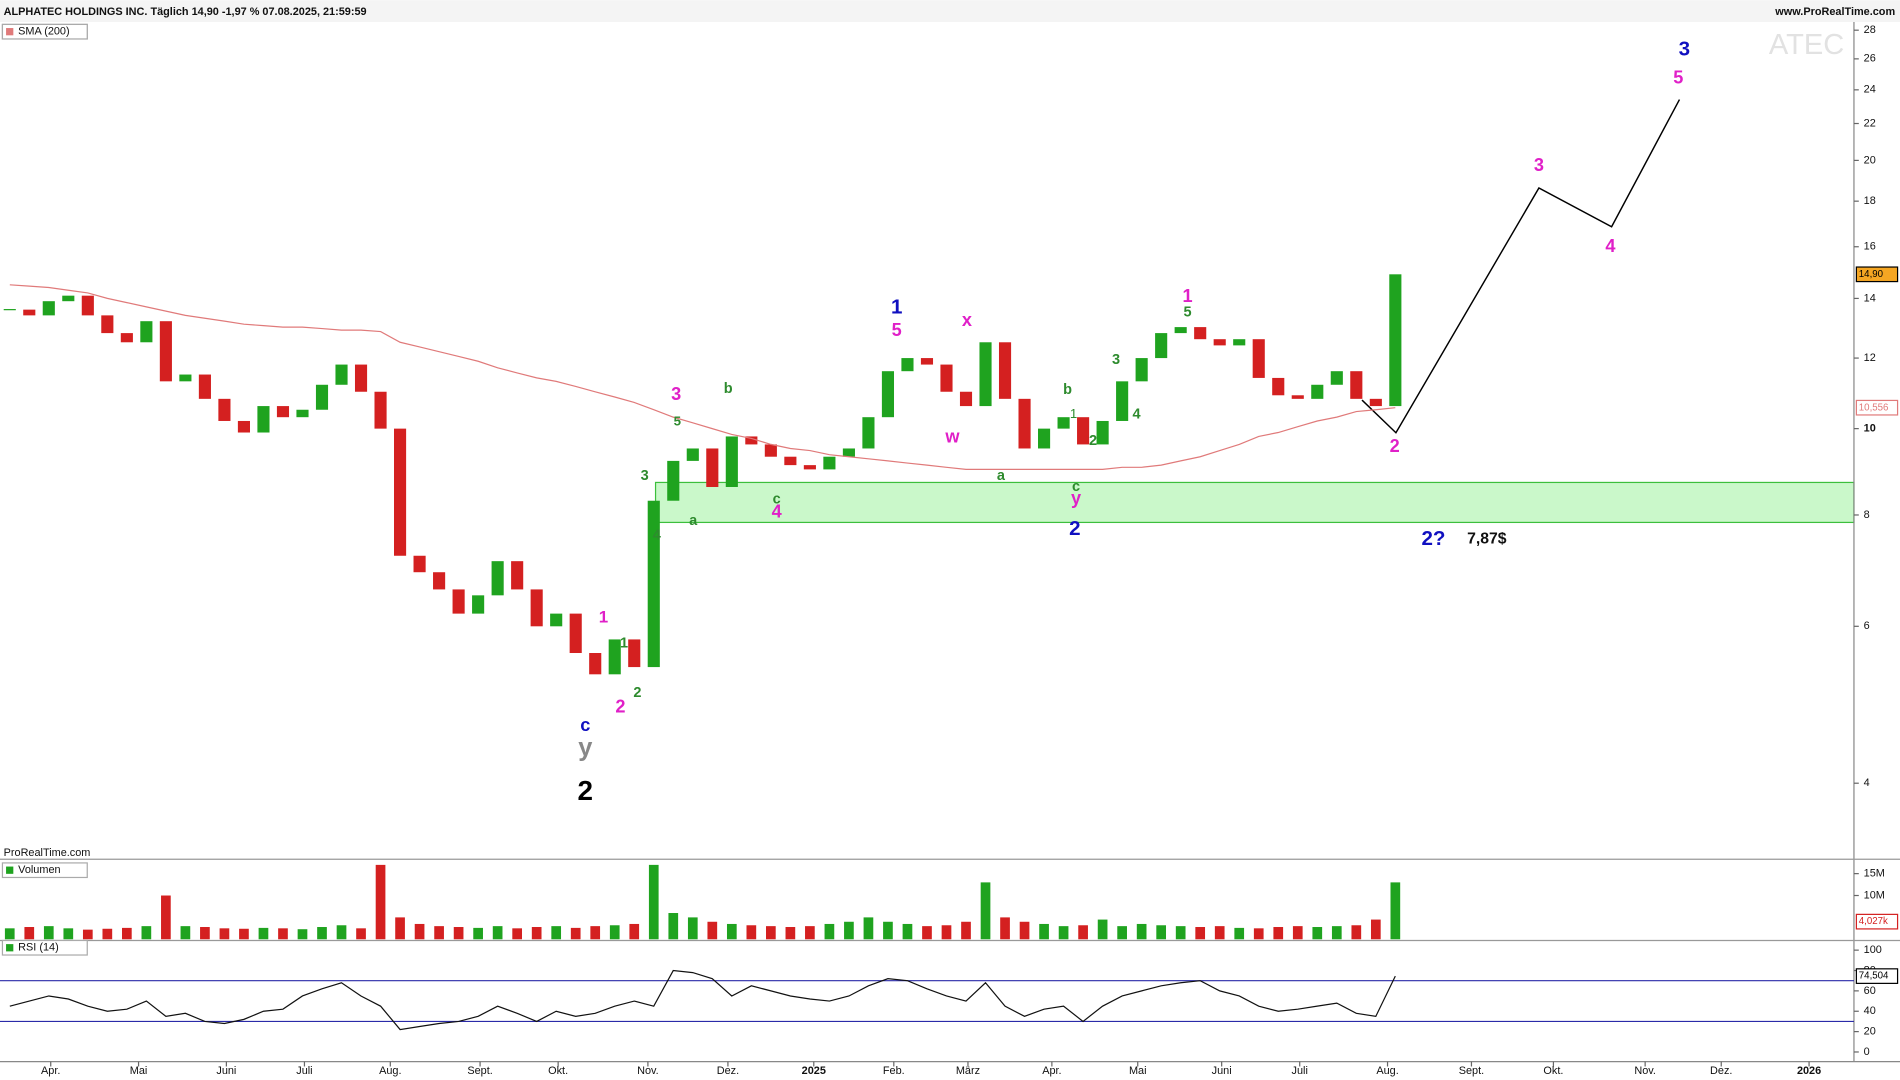 The height and width of the screenshot is (1080, 1900). I want to click on x-tick-label: Nov., so click(648, 1071).